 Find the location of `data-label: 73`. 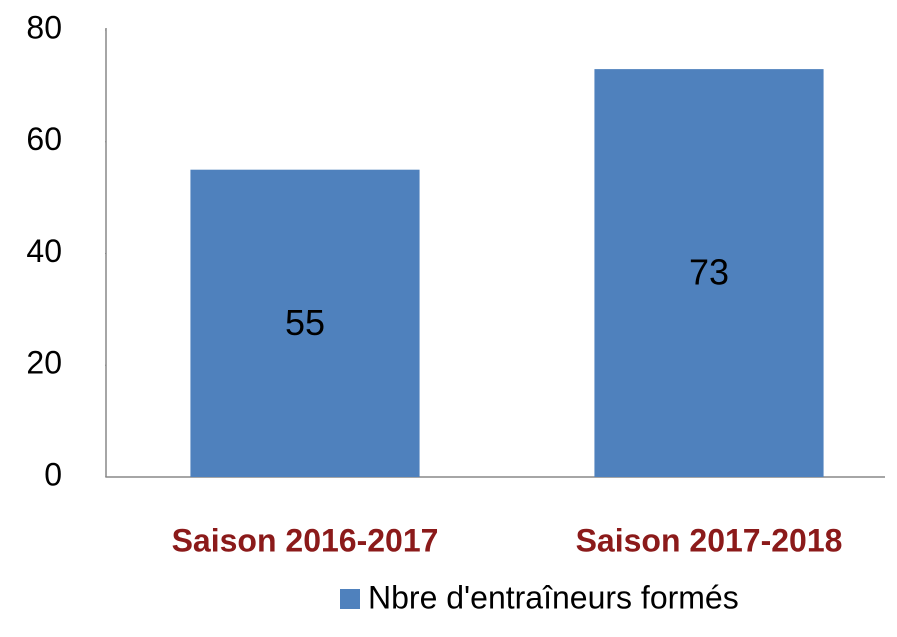

data-label: 73 is located at coordinates (709, 272).